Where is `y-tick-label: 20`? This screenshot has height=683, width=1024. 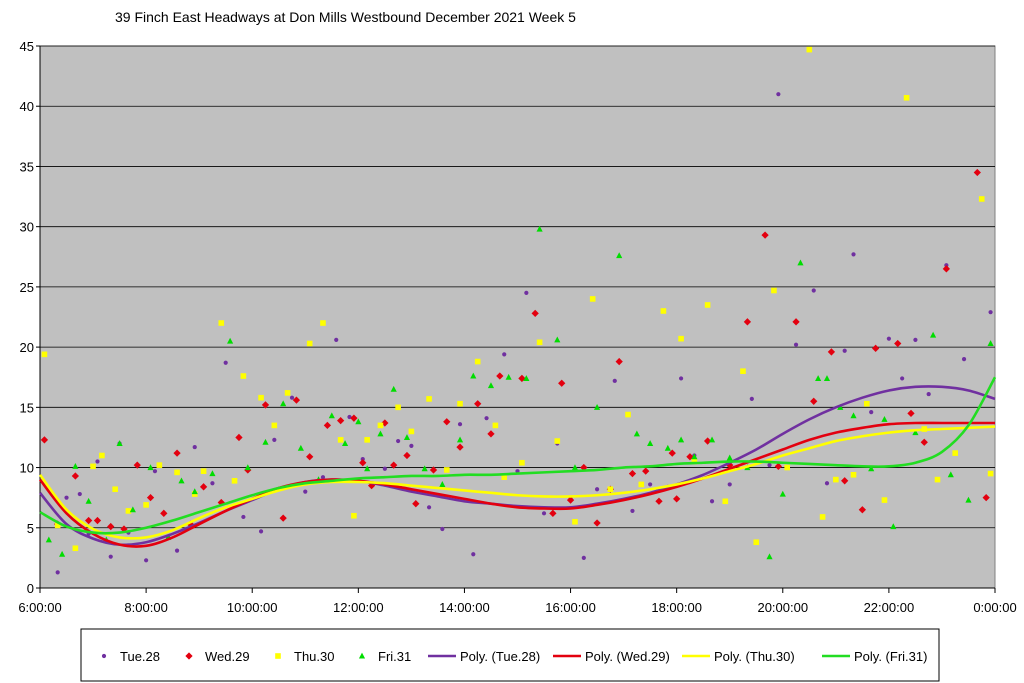
y-tick-label: 20 is located at coordinates (27, 347).